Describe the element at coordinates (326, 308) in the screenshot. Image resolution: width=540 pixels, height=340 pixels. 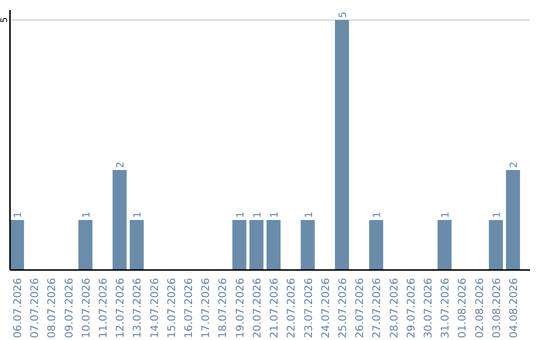
I see `x-tick-label: 24.07.2026` at that location.